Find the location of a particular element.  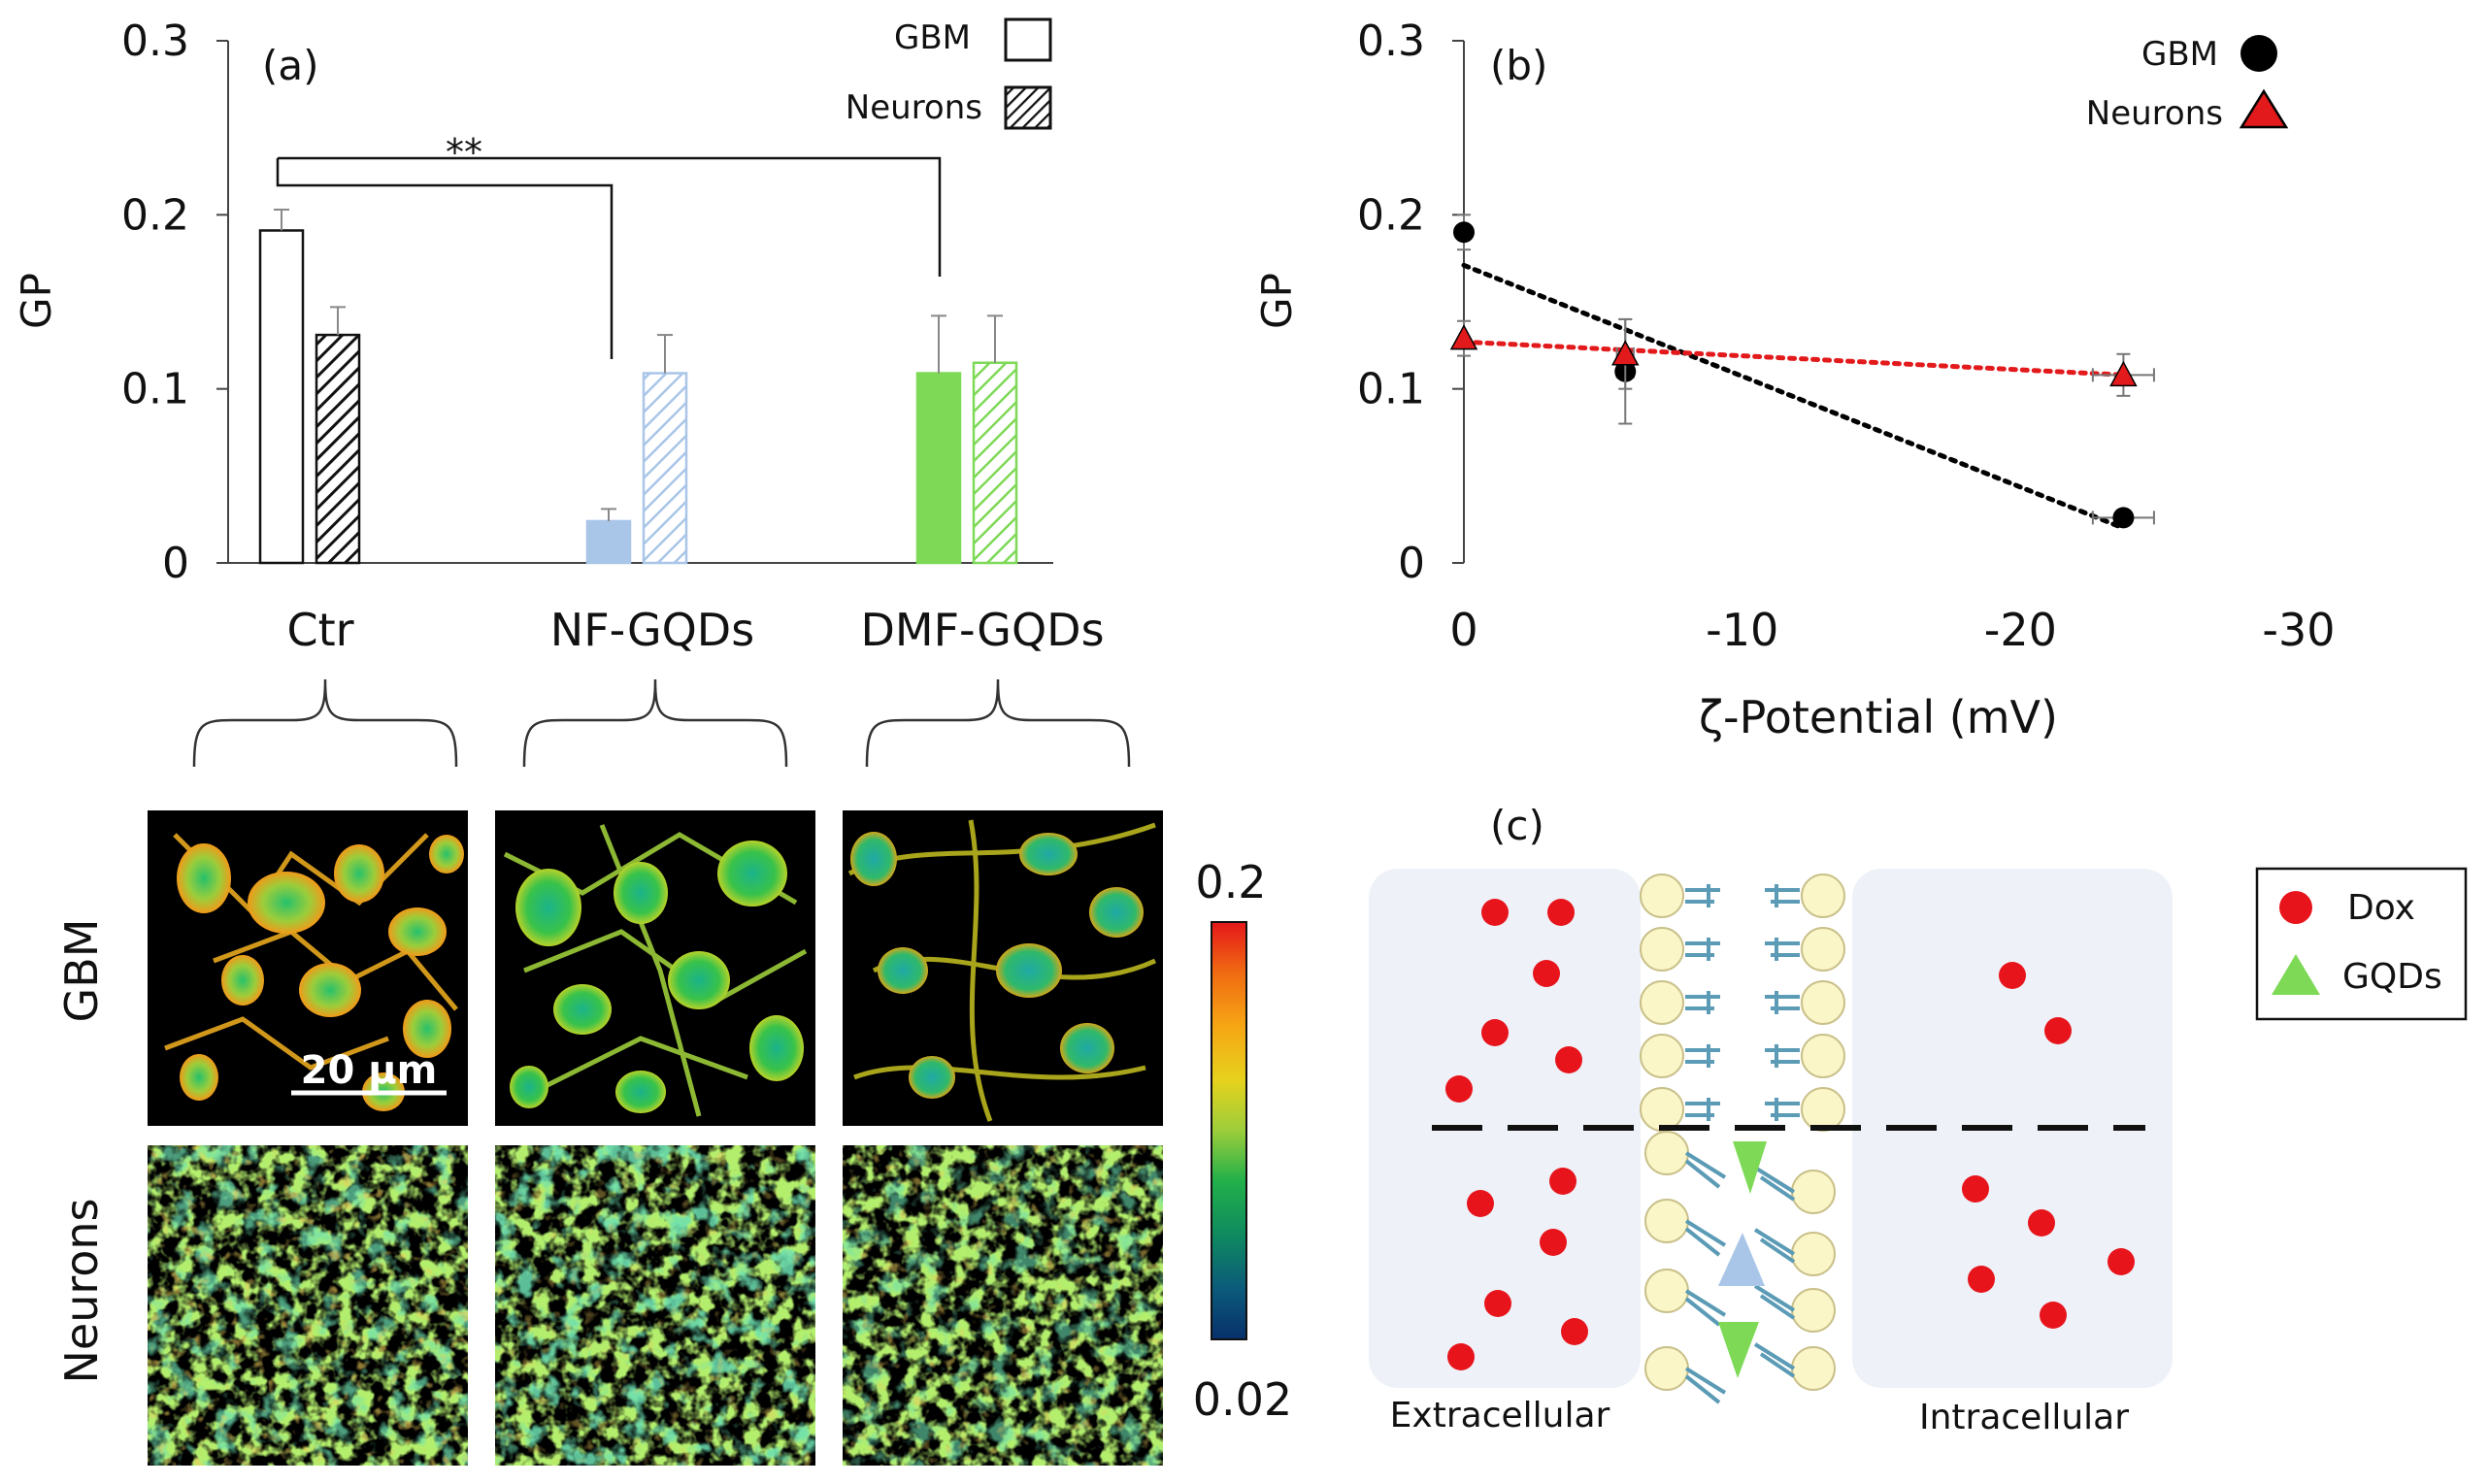

colorbar-min: 0.02 is located at coordinates (1242, 1399).